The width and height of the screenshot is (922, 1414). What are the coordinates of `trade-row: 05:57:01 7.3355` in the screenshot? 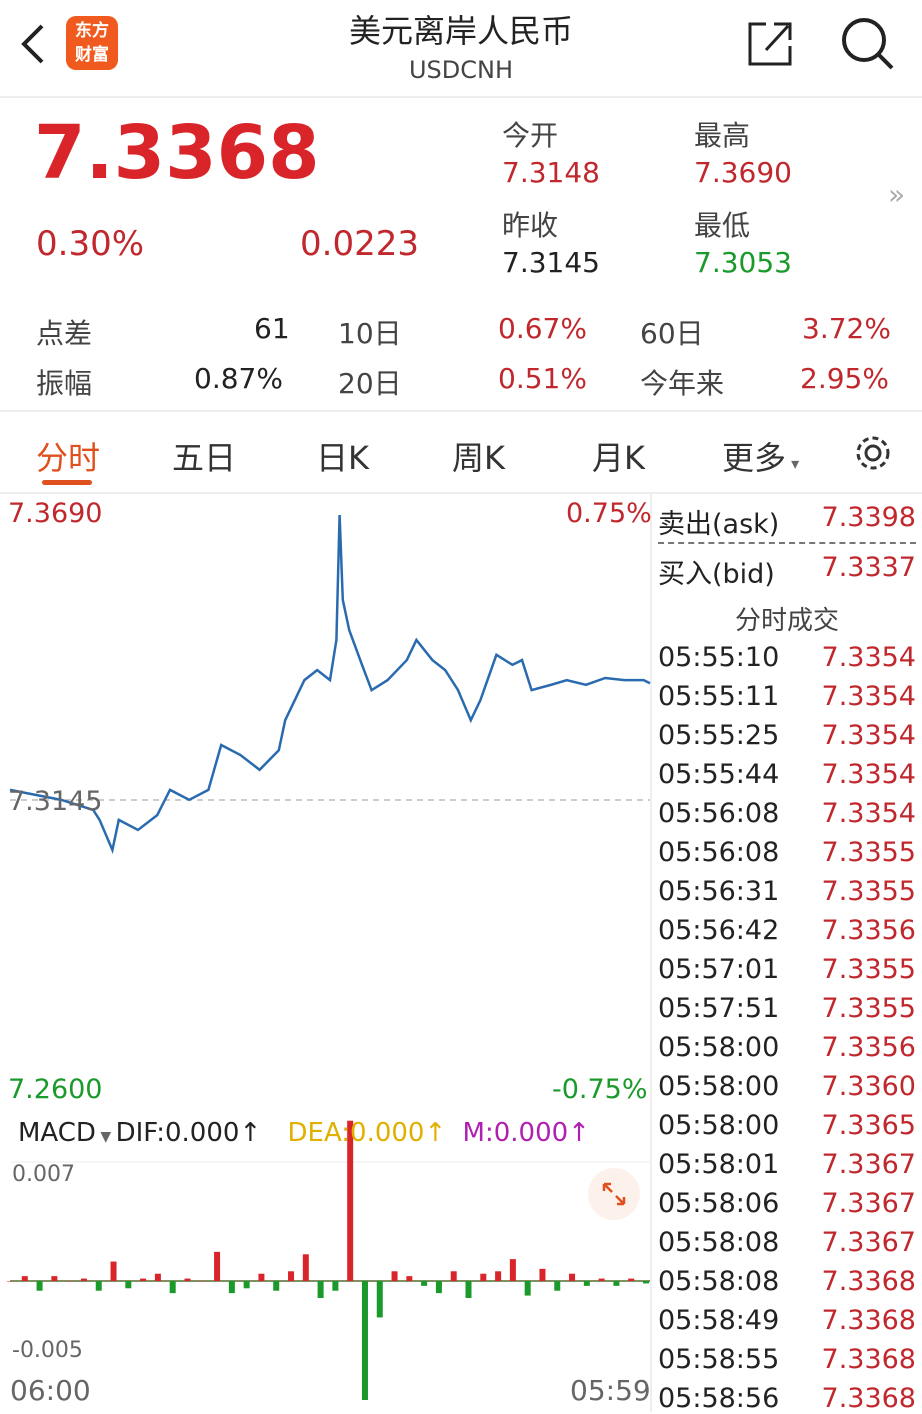 It's located at (787, 969).